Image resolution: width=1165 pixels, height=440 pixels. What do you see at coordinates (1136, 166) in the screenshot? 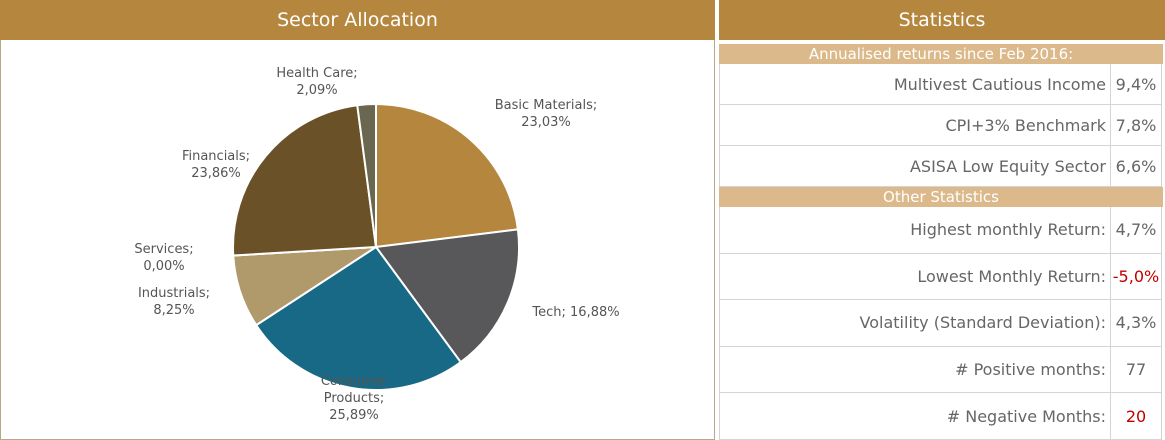
I see `stat-value: 6,6%` at bounding box center [1136, 166].